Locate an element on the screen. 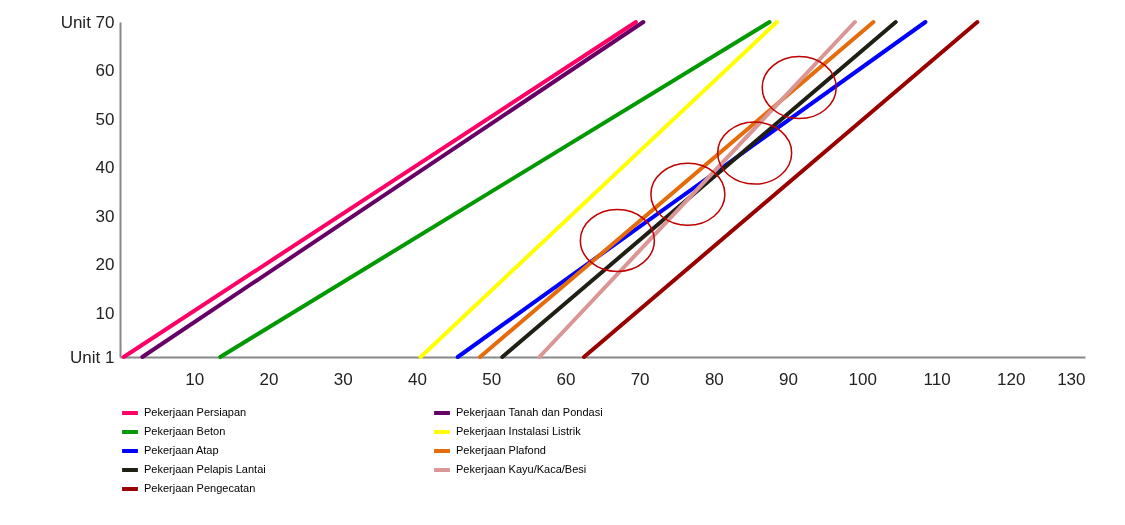 This screenshot has height=525, width=1125. x-tick-label: 100 is located at coordinates (862, 379).